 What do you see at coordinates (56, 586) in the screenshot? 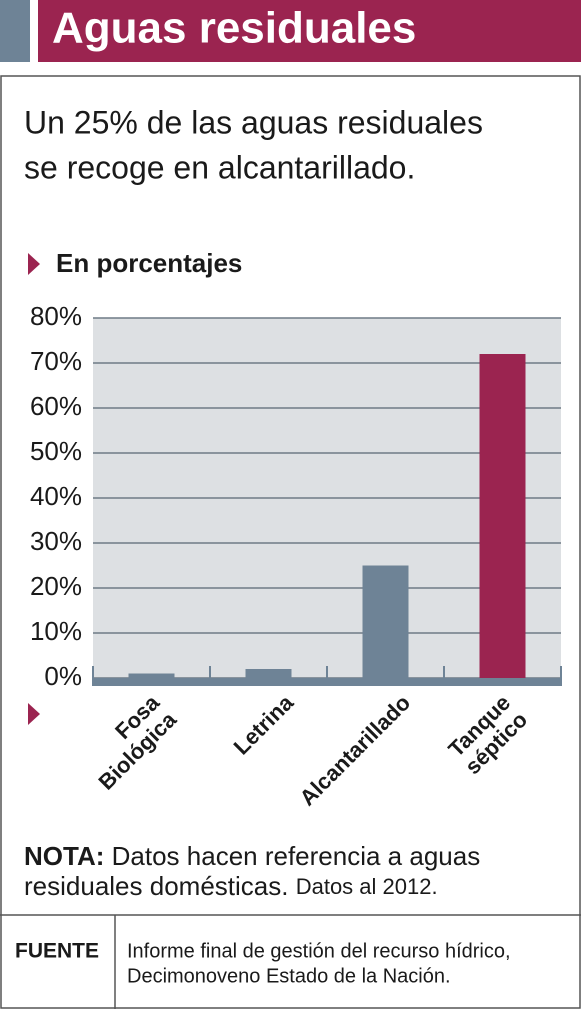
I see `y-tick-label: 20%` at bounding box center [56, 586].